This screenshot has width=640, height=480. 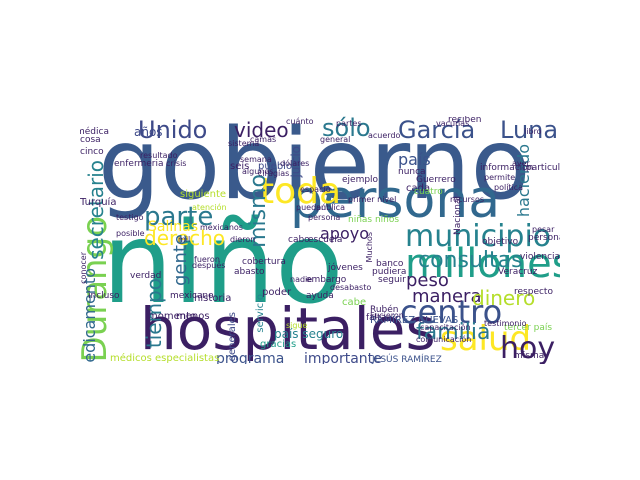 I want to click on word-ramirez-cuevas: RAMÍREZ CUEVAS, so click(x=414, y=320).